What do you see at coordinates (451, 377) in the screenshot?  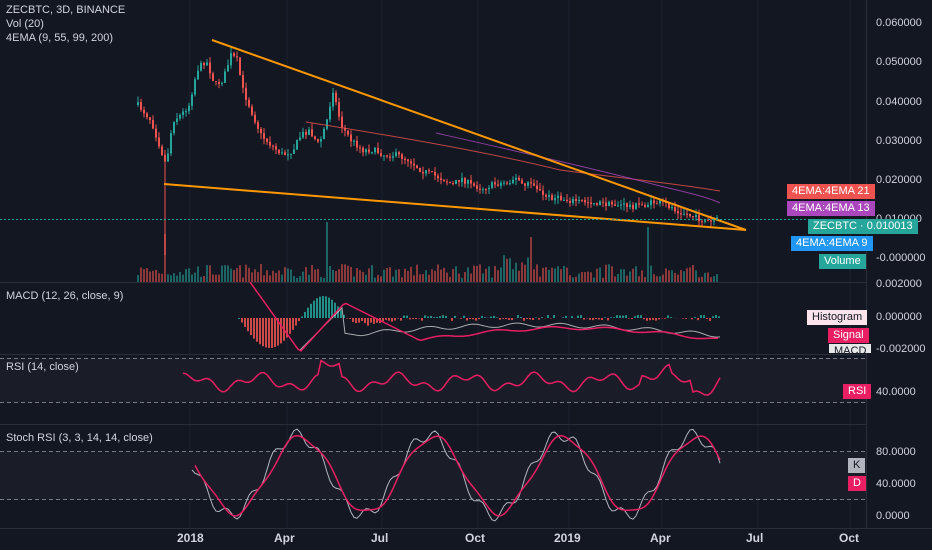 I see `rsi-line` at bounding box center [451, 377].